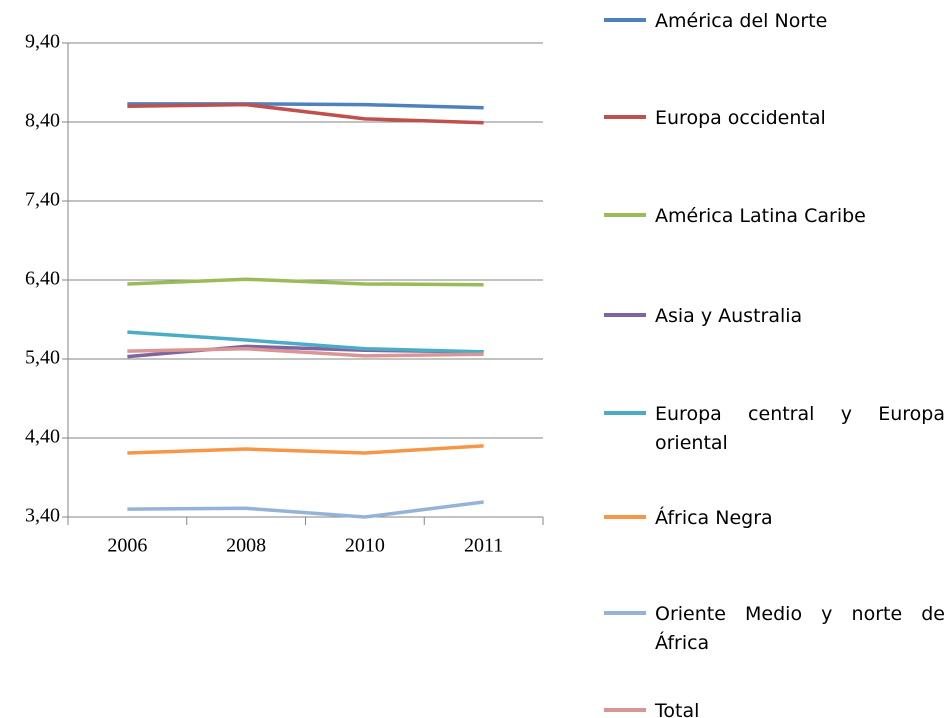  What do you see at coordinates (800, 428) in the screenshot?
I see `legend-label: Europa central y Europa oriental` at bounding box center [800, 428].